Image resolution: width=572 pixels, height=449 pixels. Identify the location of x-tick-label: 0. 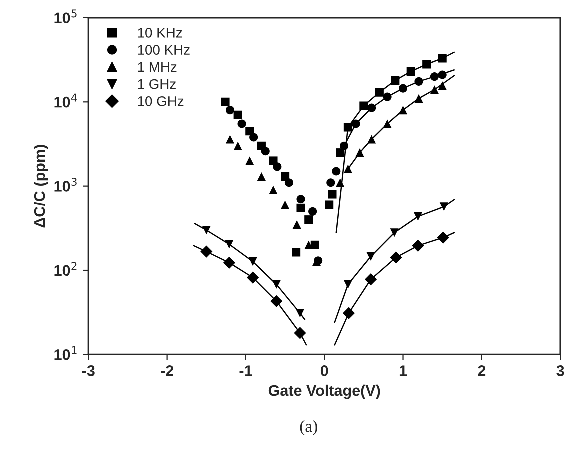
(324, 371).